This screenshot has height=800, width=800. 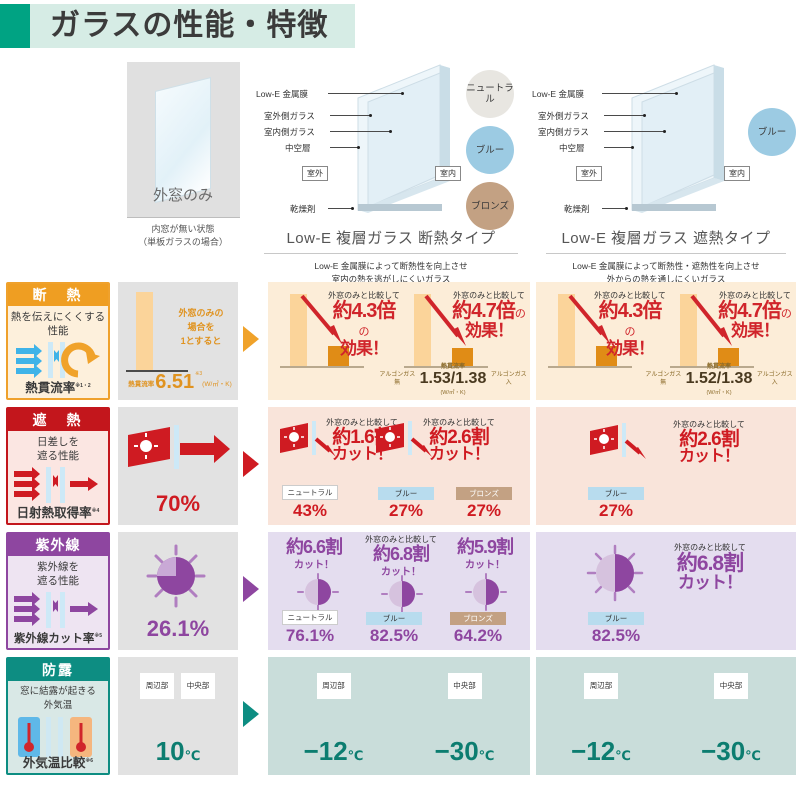 I want to click on pct-bronze: 27%, so click(x=484, y=510).